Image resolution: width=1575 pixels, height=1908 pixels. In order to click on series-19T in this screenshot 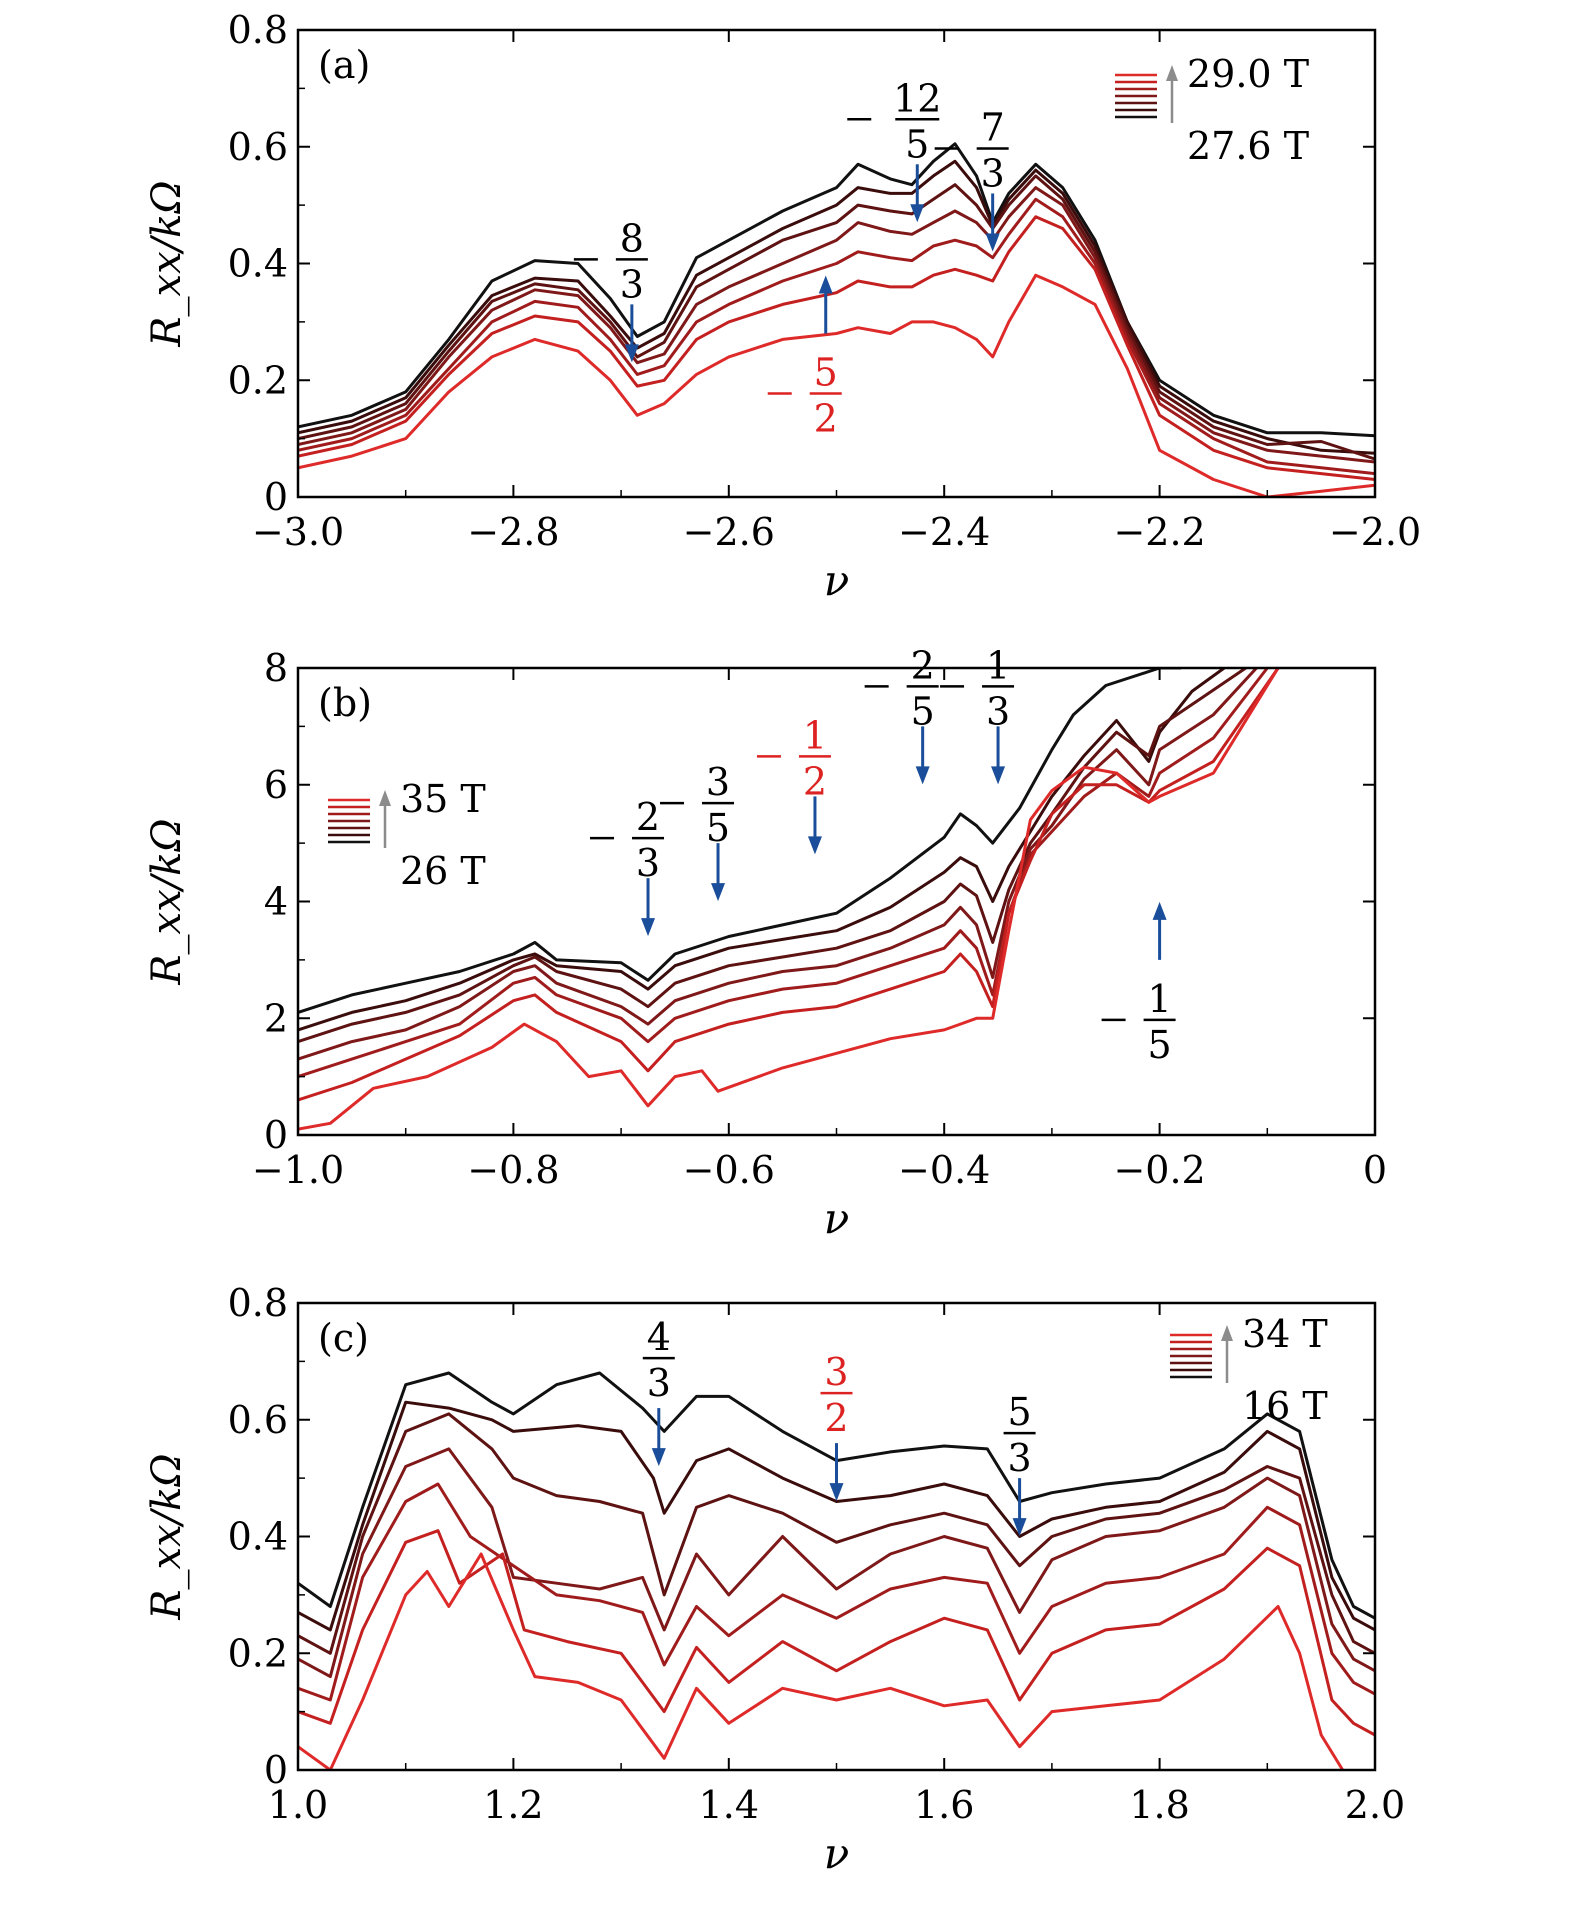, I will do `click(836, 1516)`.